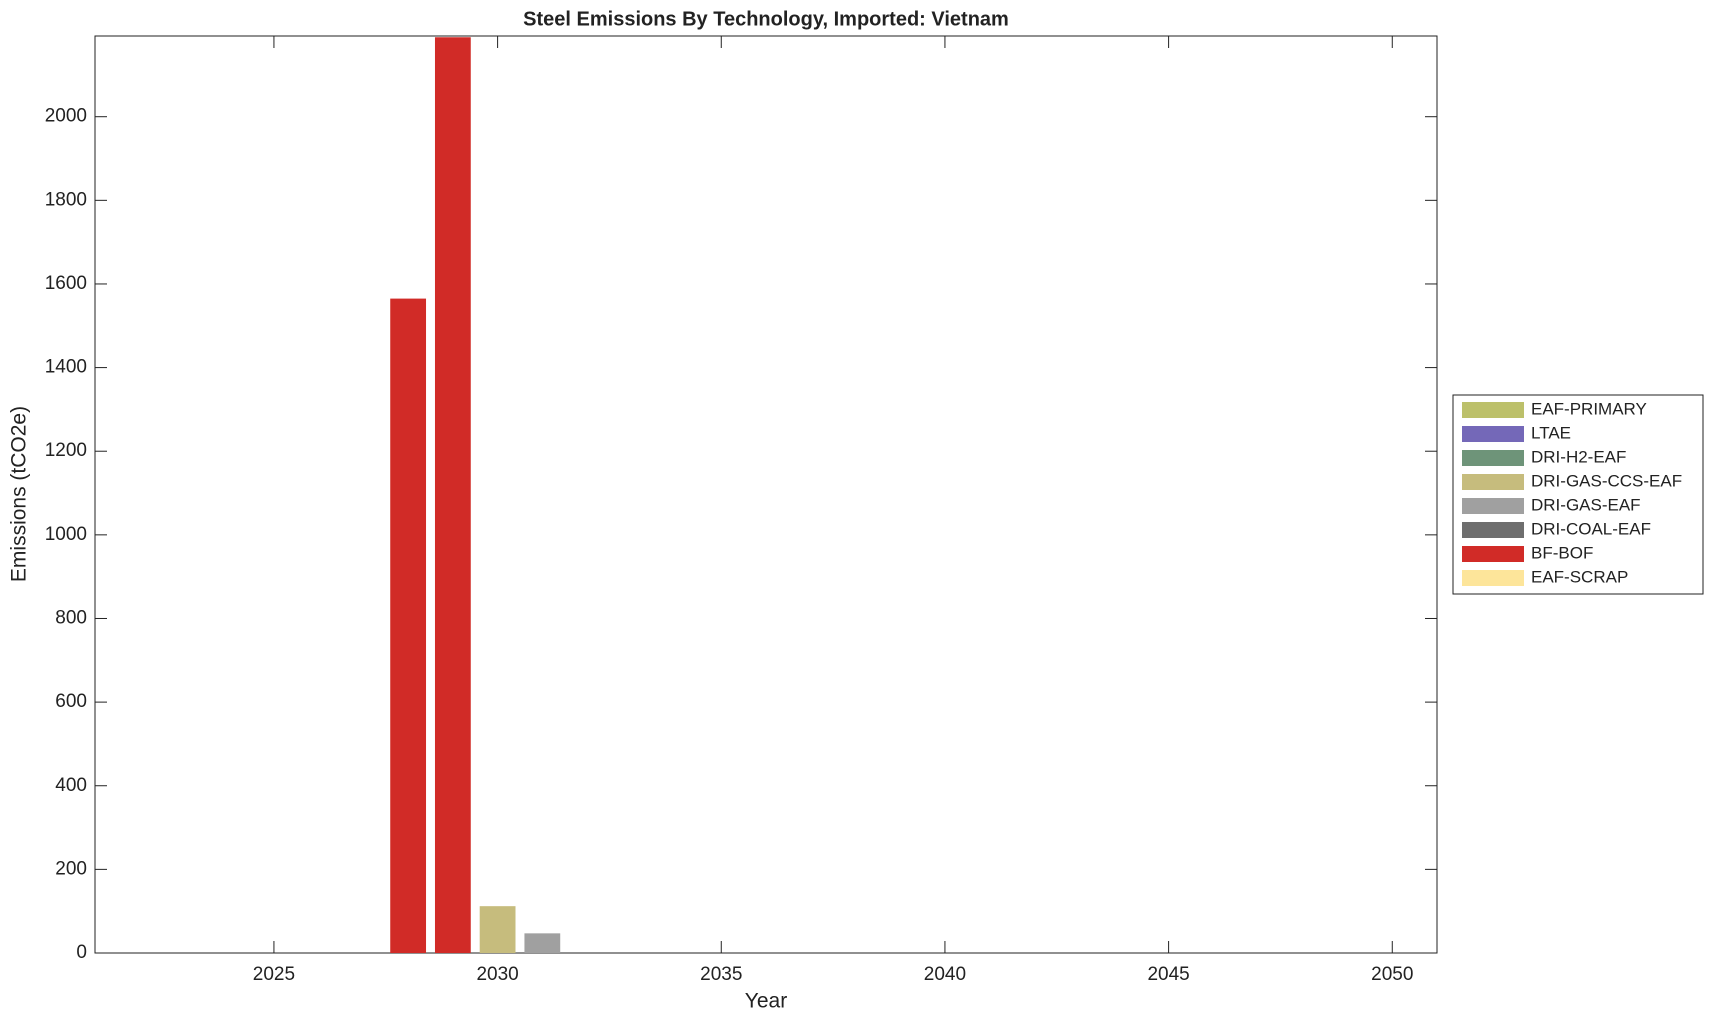 The image size is (1714, 1021). What do you see at coordinates (497, 974) in the screenshot?
I see `x-tick-label: 2030` at bounding box center [497, 974].